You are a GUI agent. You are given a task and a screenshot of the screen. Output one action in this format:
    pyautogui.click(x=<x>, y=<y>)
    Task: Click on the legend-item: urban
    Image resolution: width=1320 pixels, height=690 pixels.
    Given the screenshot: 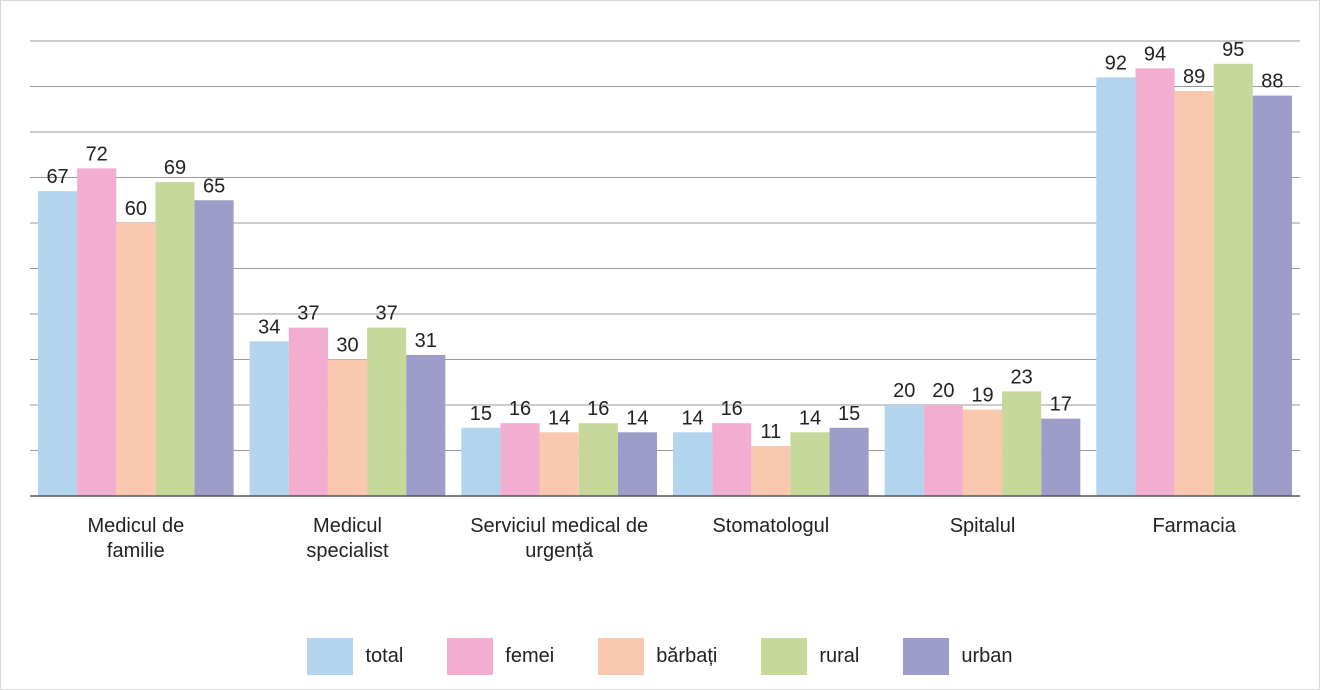 What is the action you would take?
    pyautogui.click(x=958, y=656)
    